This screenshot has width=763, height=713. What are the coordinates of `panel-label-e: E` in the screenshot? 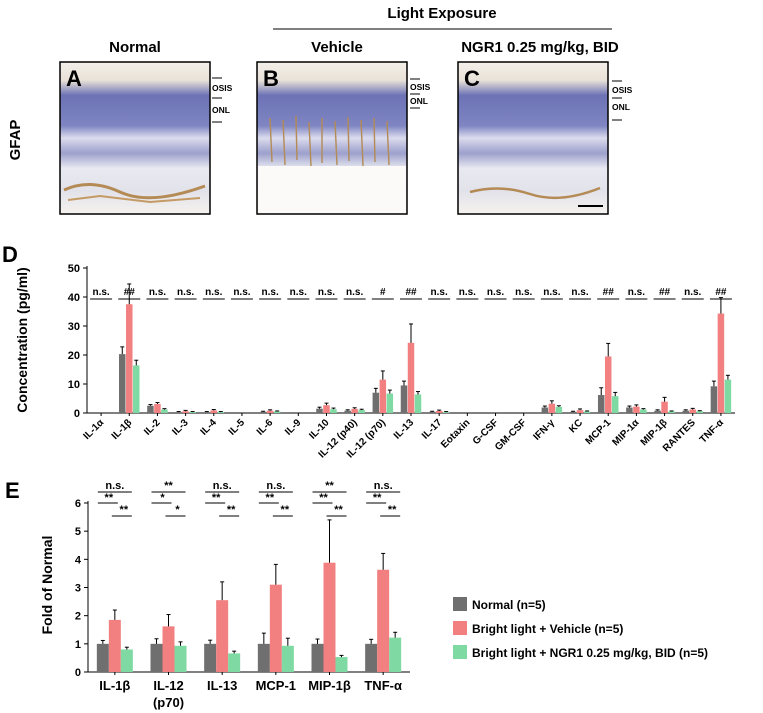 It's located at (12, 490).